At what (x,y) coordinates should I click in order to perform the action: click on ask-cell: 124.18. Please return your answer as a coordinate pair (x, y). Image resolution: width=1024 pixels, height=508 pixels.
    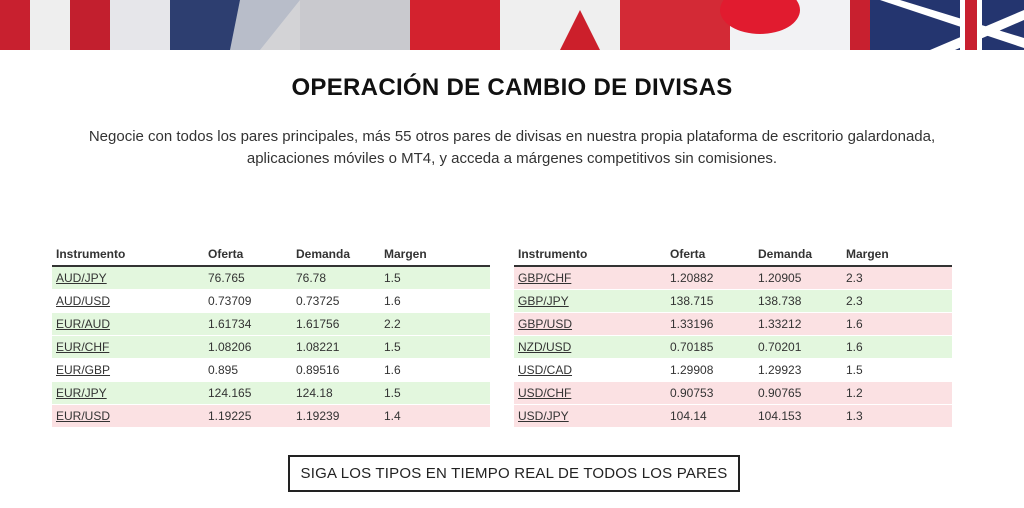
    Looking at the image, I should click on (336, 393).